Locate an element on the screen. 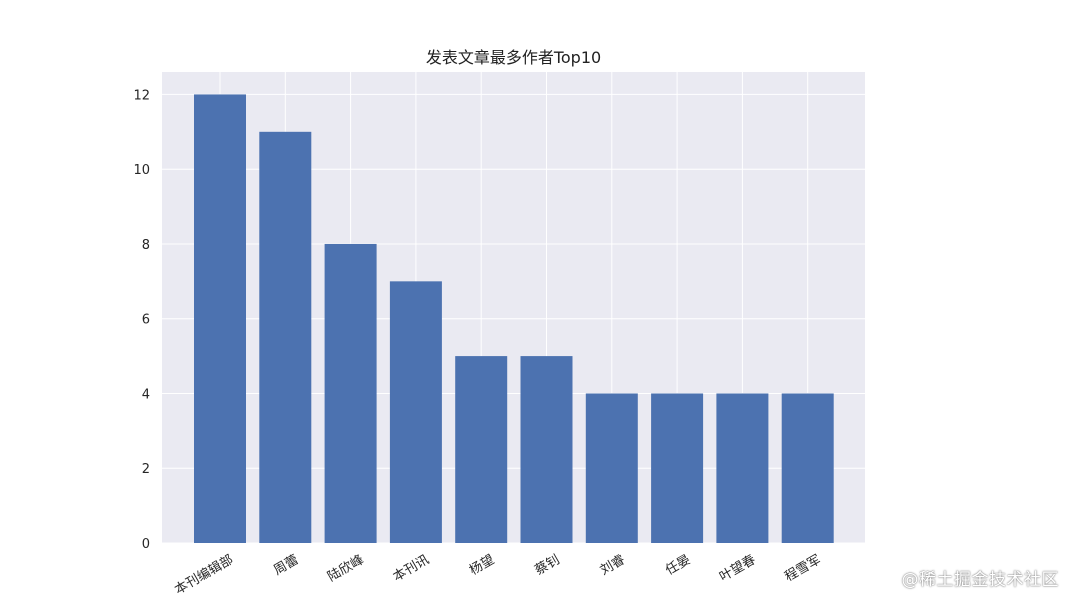  chart-title: 发表文章最多作者Top10 is located at coordinates (513, 57).